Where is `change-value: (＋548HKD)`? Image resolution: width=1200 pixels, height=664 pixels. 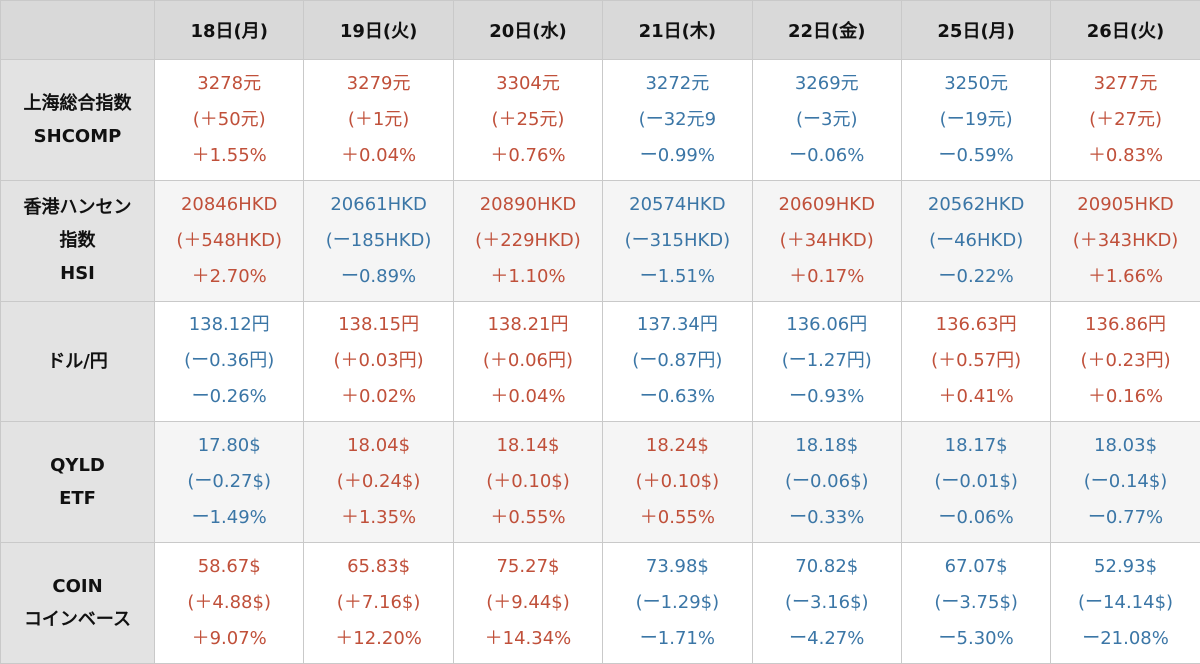
change-value: (＋548HKD) is located at coordinates (229, 241).